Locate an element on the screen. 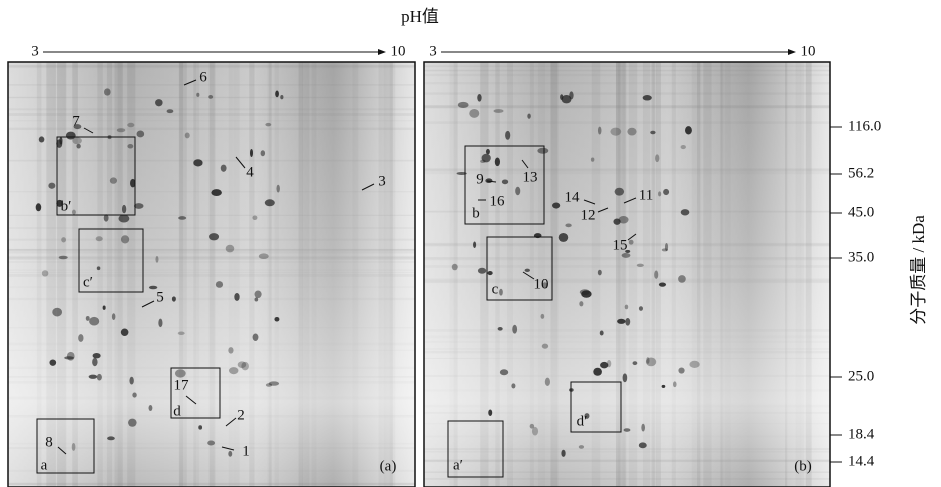 The height and width of the screenshot is (487, 941). spot-label: 1 is located at coordinates (246, 451).